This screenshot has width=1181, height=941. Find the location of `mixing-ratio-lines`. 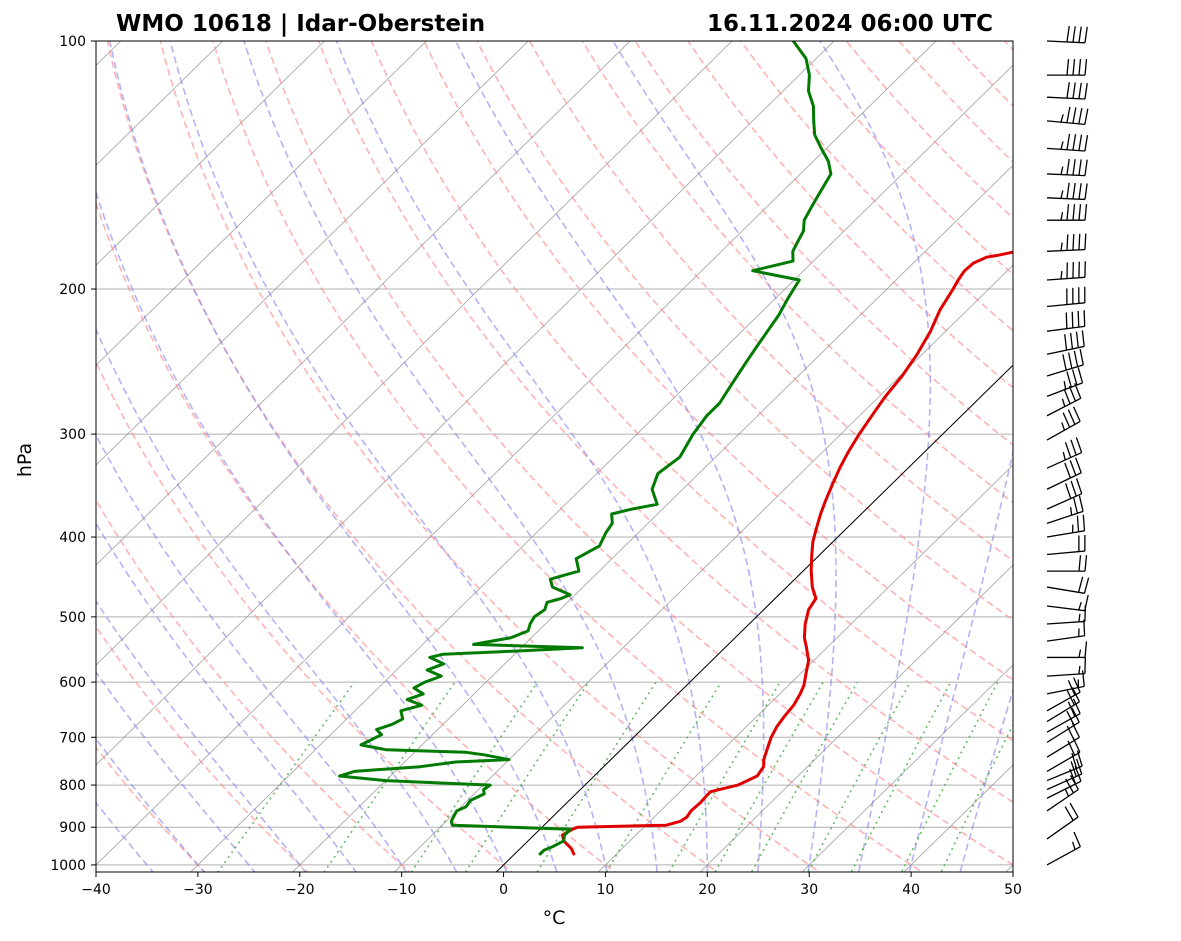

mixing-ratio-lines is located at coordinates (615, 776).